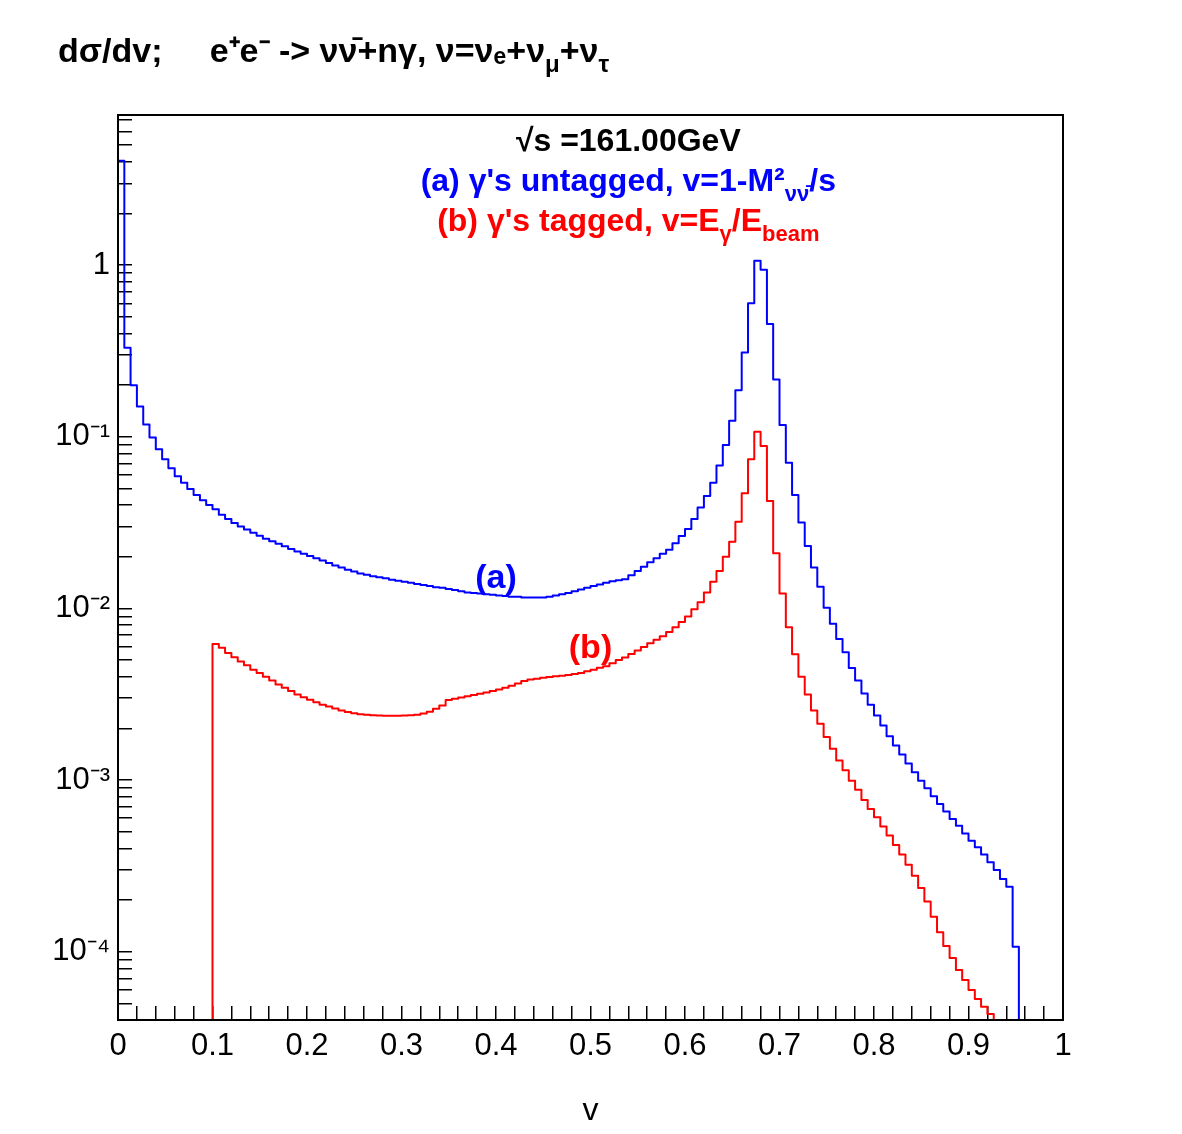 The width and height of the screenshot is (1182, 1134). I want to click on y-tick-label: 10⁻⁴, so click(81, 950).